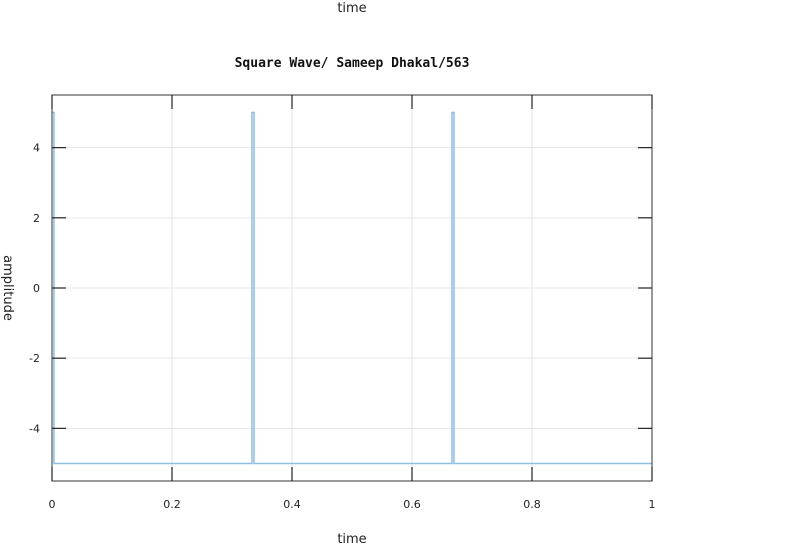  I want to click on x-tick-label: 0.4, so click(292, 504).